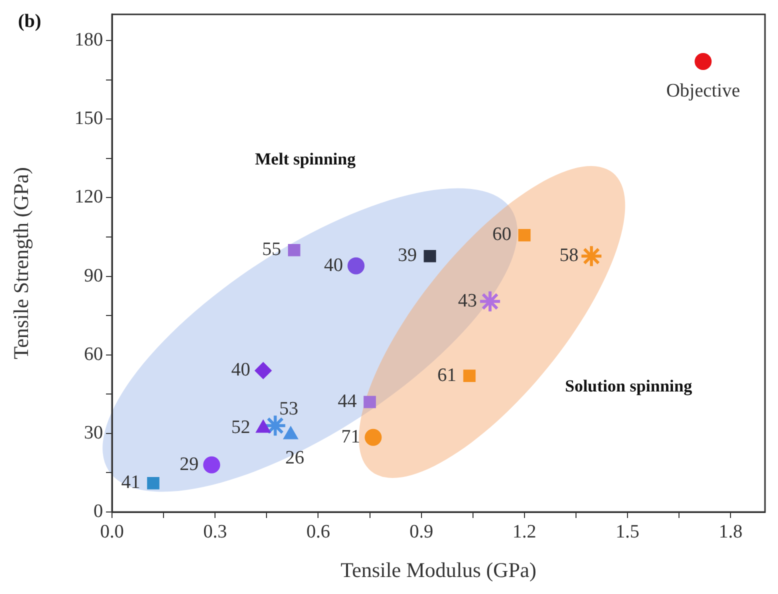  I want to click on y-tick-label: 0, so click(98, 511).